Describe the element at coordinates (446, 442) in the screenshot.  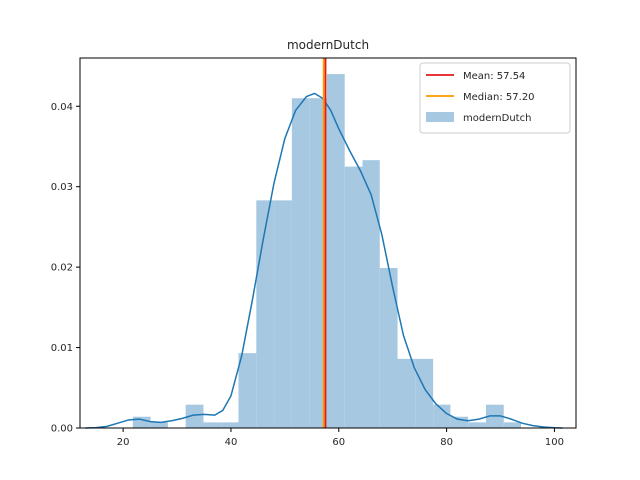
I see `x-tick-label: 80` at that location.